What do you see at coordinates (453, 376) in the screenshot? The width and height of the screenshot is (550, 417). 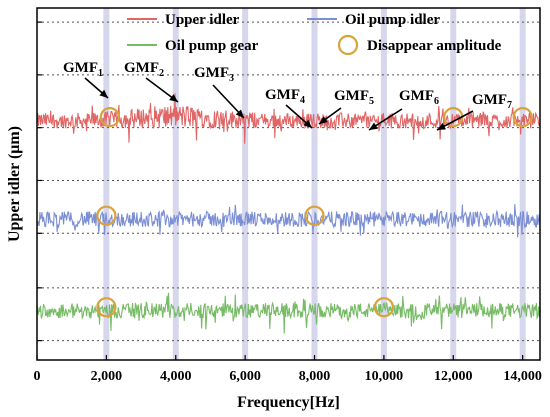 I see `x-tick-label: 12,000` at bounding box center [453, 376].